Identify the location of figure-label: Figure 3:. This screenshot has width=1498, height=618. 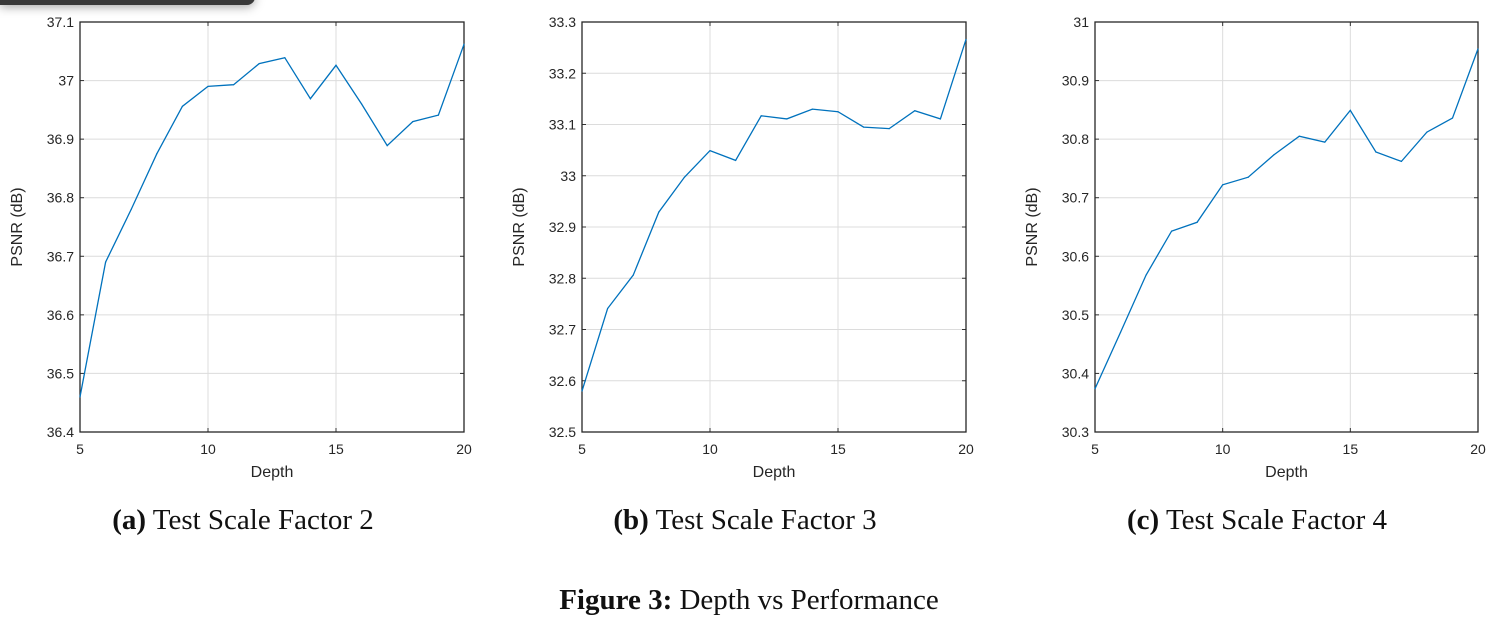
(616, 600).